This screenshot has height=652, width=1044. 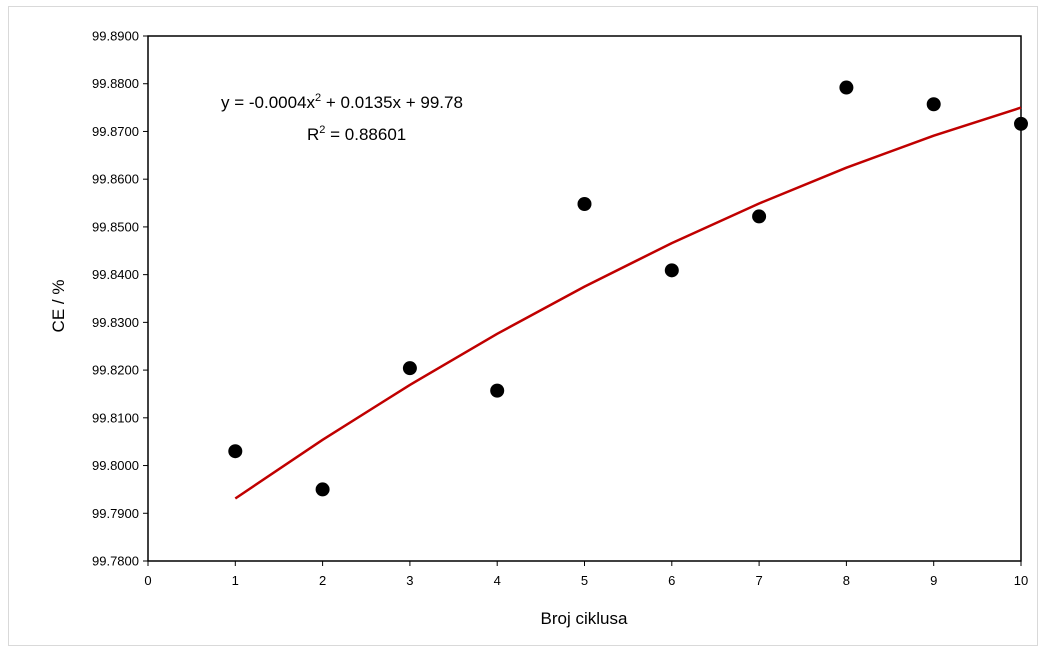 I want to click on y-tick-label: 99.8500, so click(x=115, y=226).